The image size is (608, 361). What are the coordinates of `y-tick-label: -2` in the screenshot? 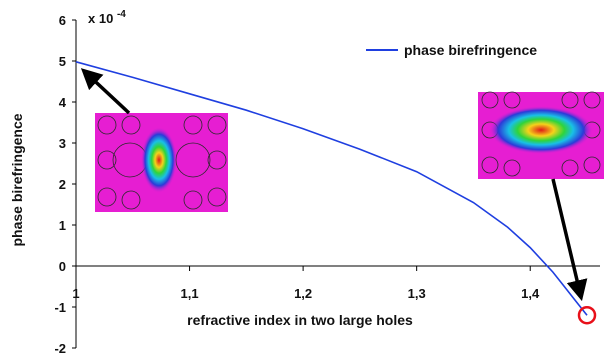 It's located at (60, 348).